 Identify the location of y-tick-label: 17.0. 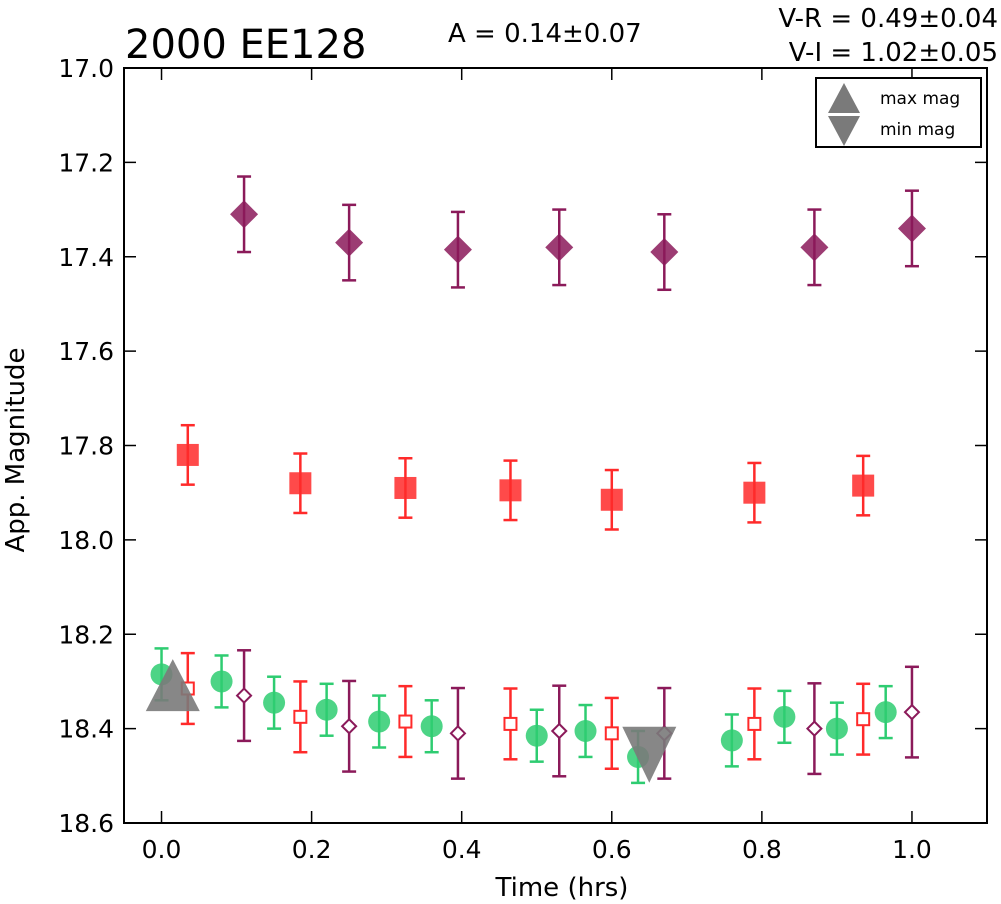
(86, 68).